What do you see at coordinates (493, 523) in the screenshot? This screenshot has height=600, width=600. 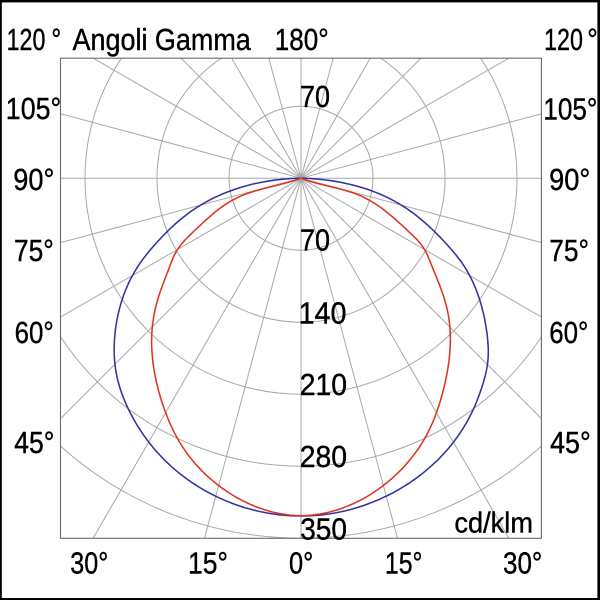 I see `svg-text: cd/klm` at bounding box center [493, 523].